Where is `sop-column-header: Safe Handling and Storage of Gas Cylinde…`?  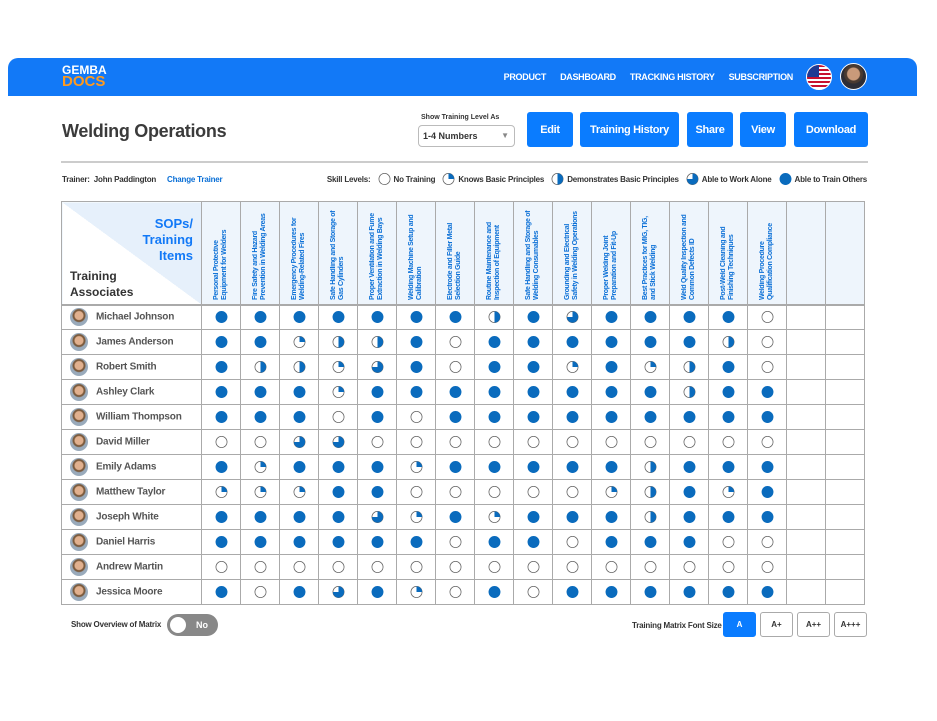
sop-column-header: Safe Handling and Storage of Gas Cylinde… is located at coordinates (338, 253).